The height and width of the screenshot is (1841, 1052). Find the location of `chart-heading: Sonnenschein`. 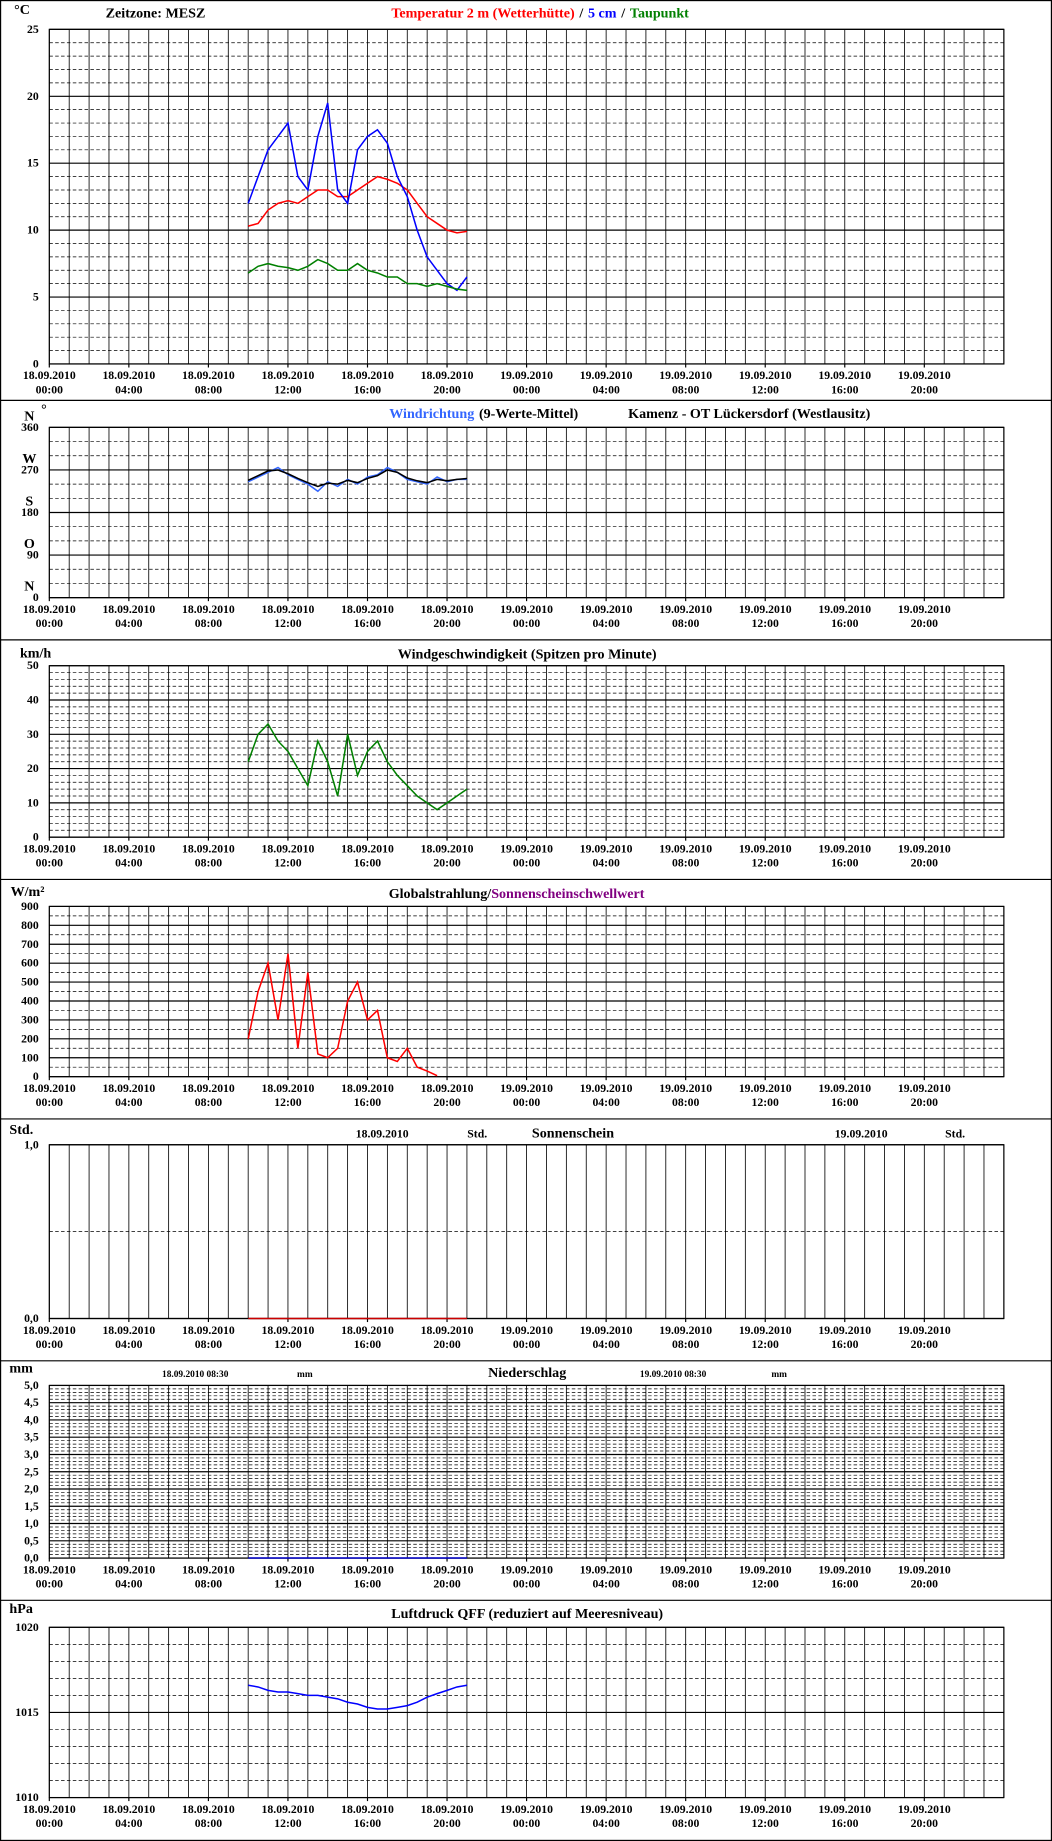

chart-heading: Sonnenschein is located at coordinates (573, 1134).